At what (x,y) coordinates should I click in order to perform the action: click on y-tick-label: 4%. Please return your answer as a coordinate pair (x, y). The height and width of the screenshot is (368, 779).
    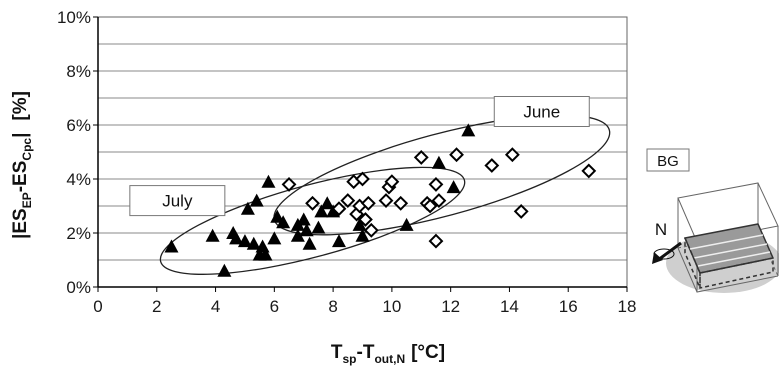
    Looking at the image, I should click on (78, 179).